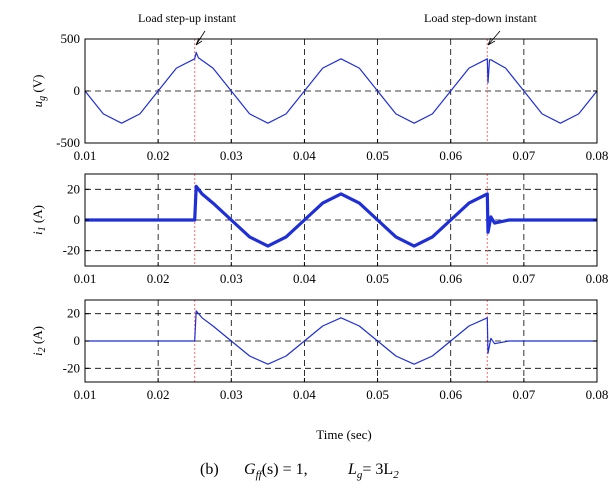 Image resolution: width=613 pixels, height=490 pixels. Describe the element at coordinates (396, 475) in the screenshot. I see `caption-l-sub2: 2` at that location.